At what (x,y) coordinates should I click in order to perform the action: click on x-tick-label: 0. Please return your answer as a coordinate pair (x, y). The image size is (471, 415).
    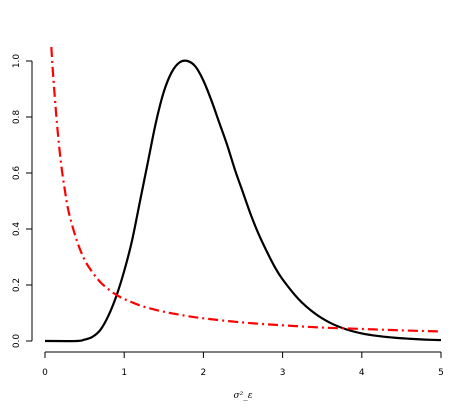
    Looking at the image, I should click on (45, 373).